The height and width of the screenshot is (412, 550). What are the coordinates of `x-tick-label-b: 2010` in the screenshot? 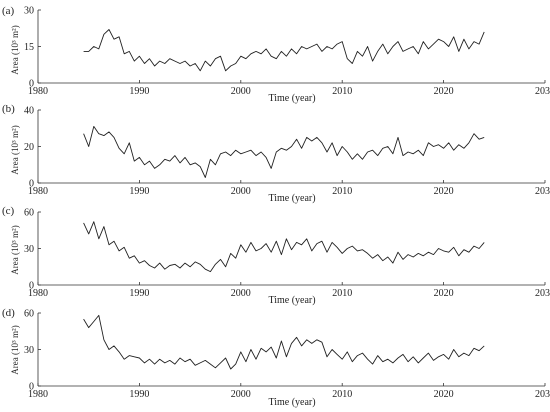 It's located at (342, 191).